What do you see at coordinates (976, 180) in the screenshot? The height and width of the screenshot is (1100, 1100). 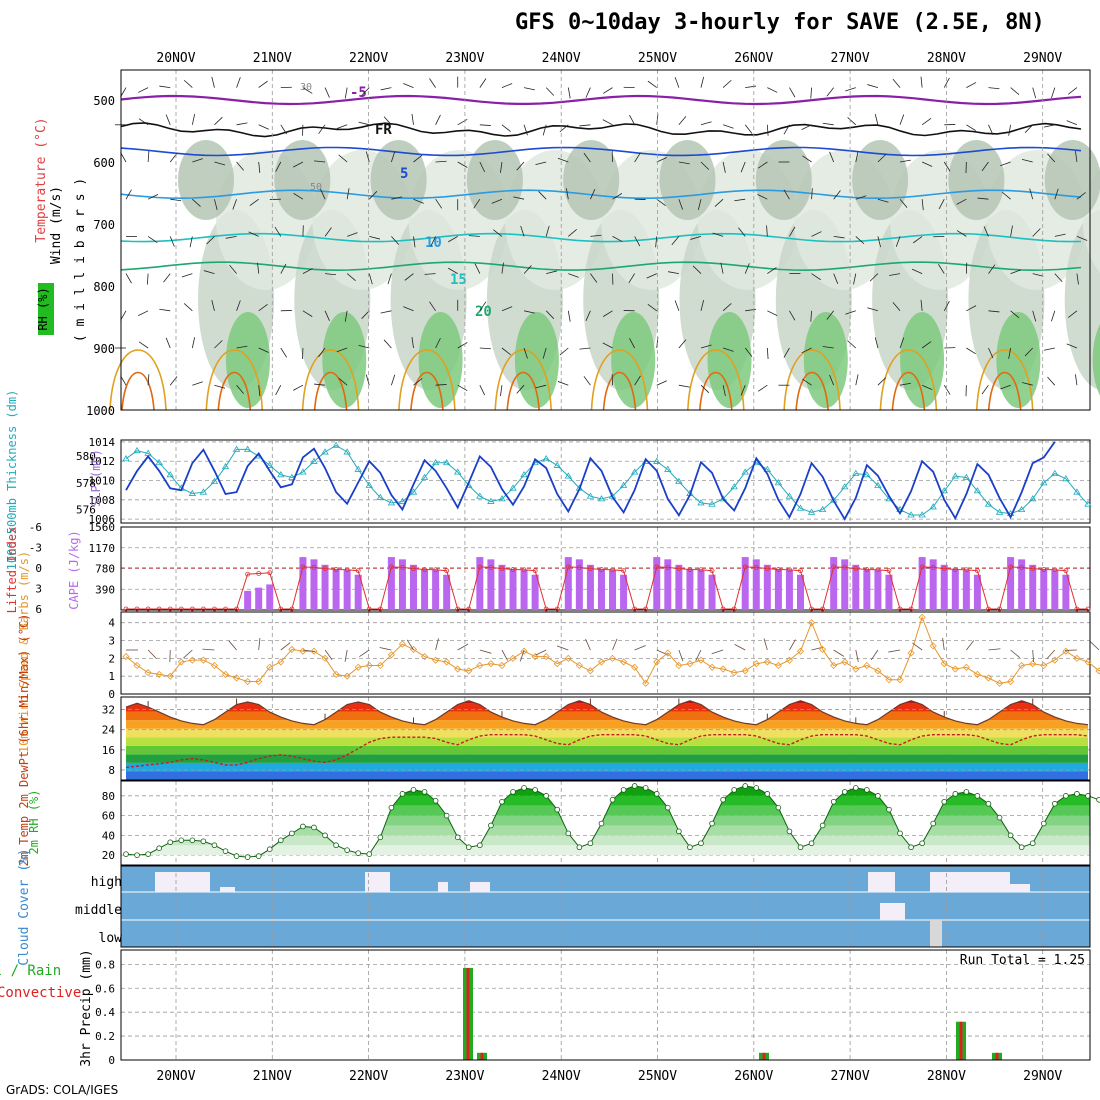 I see `rh-shading` at bounding box center [976, 180].